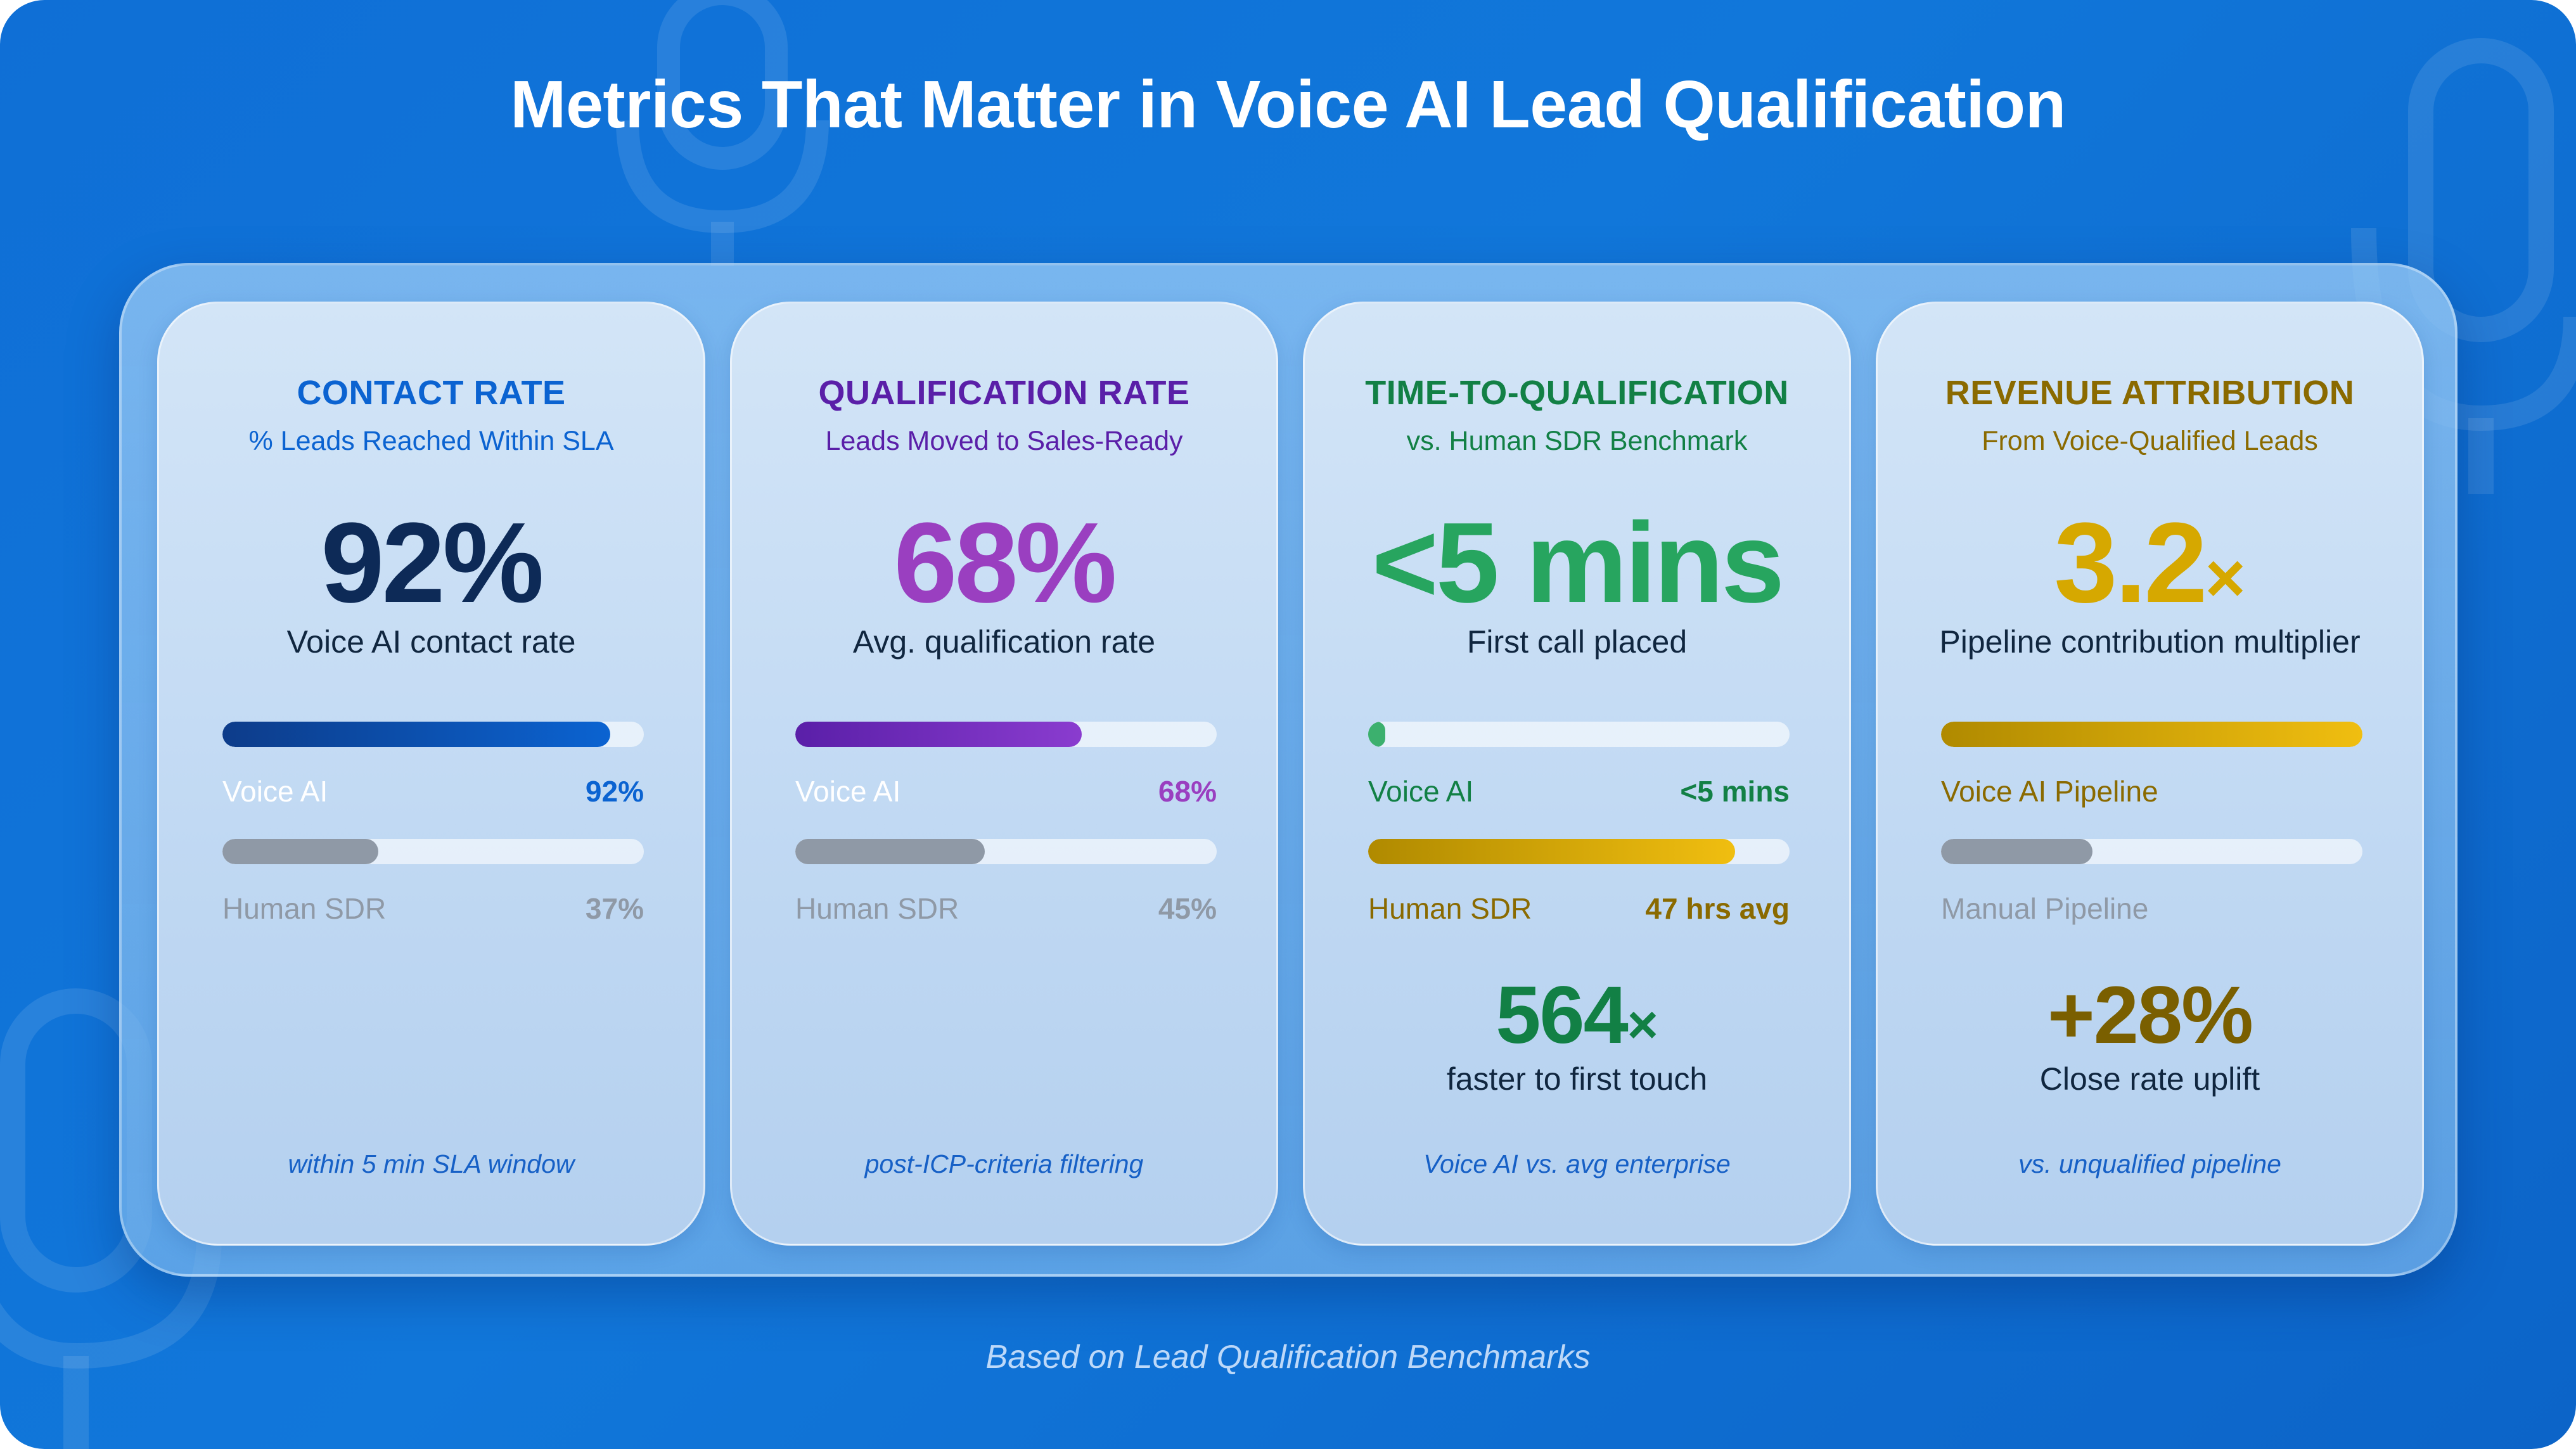  I want to click on card-footnote: within 5 min SLA window, so click(431, 1164).